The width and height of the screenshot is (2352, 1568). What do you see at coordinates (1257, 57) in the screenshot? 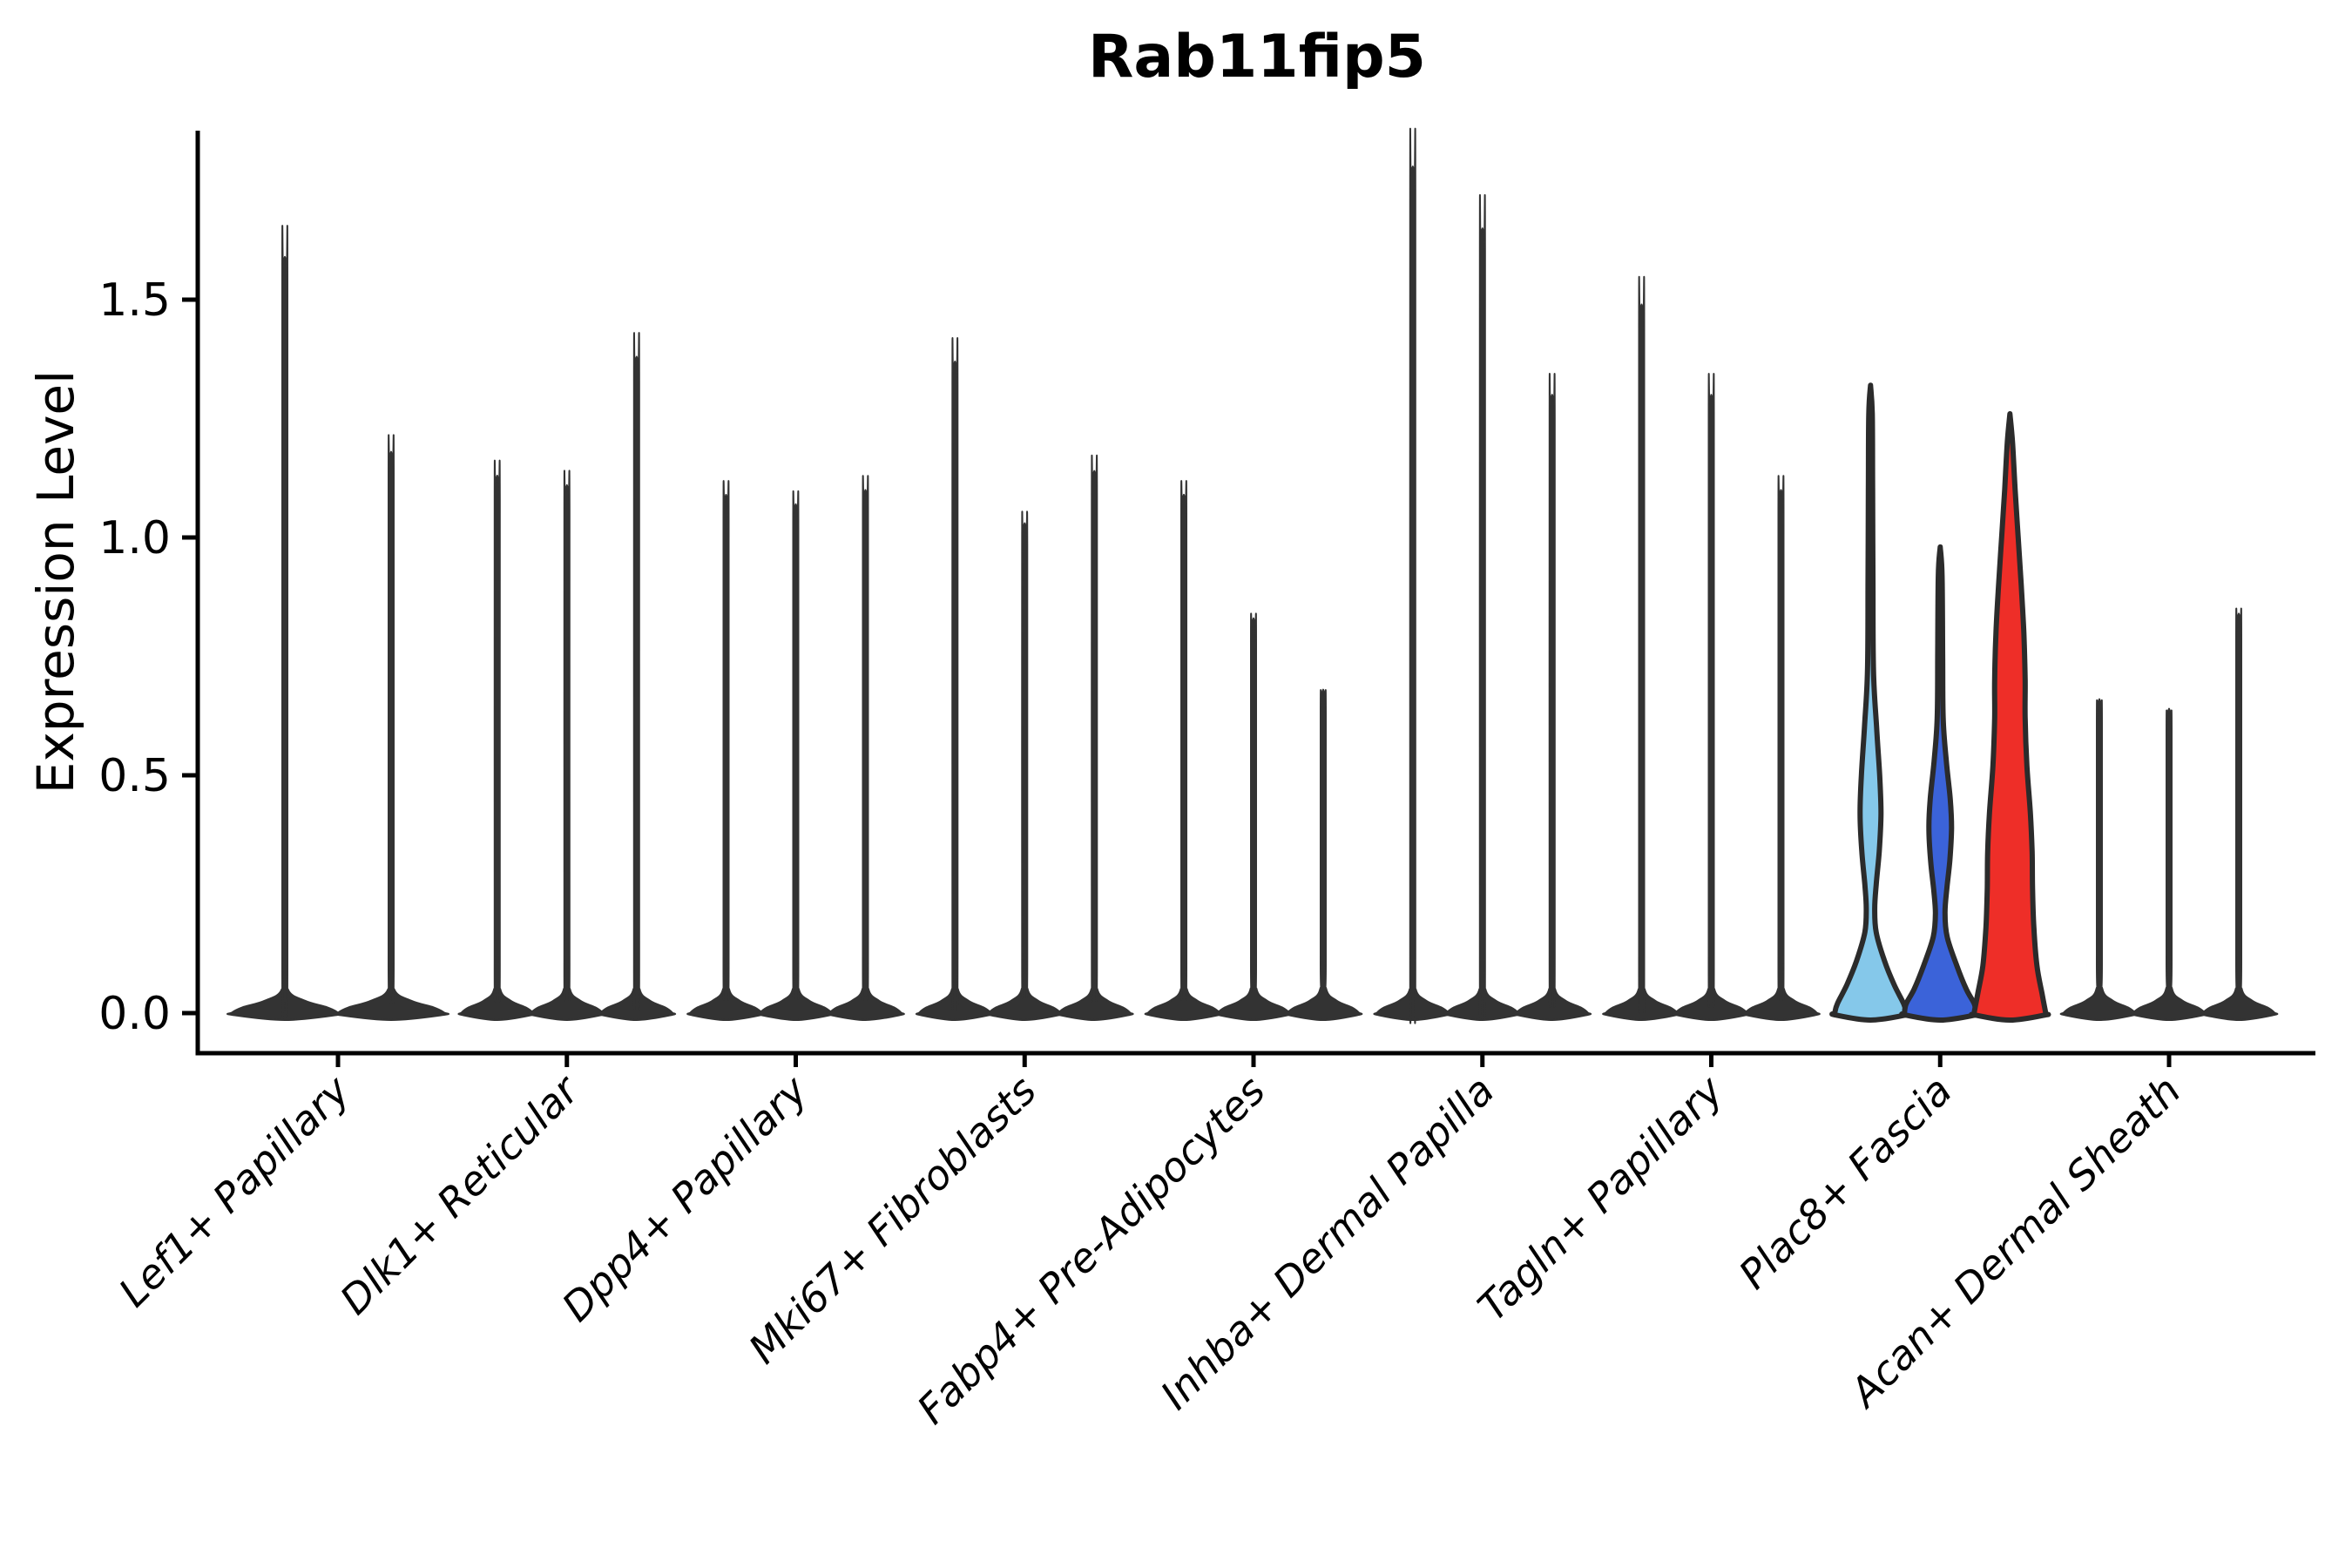
I see `chart-title: Rab11fip5` at bounding box center [1257, 57].